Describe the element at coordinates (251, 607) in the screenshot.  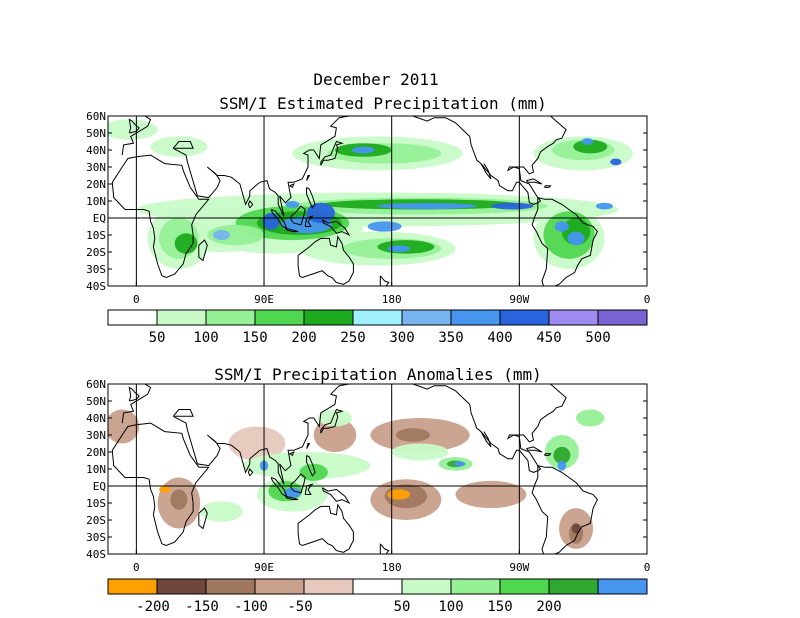
I see `colorbar-label: -100` at that location.